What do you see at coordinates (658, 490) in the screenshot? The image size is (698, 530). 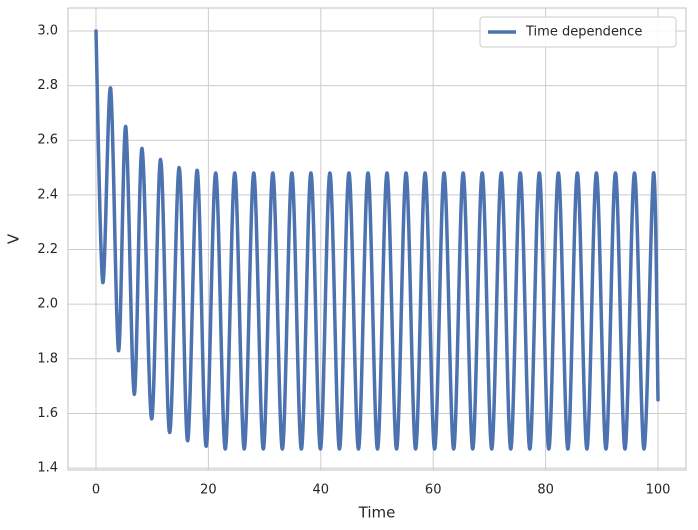 I see `x-tick-label: 100` at bounding box center [658, 490].